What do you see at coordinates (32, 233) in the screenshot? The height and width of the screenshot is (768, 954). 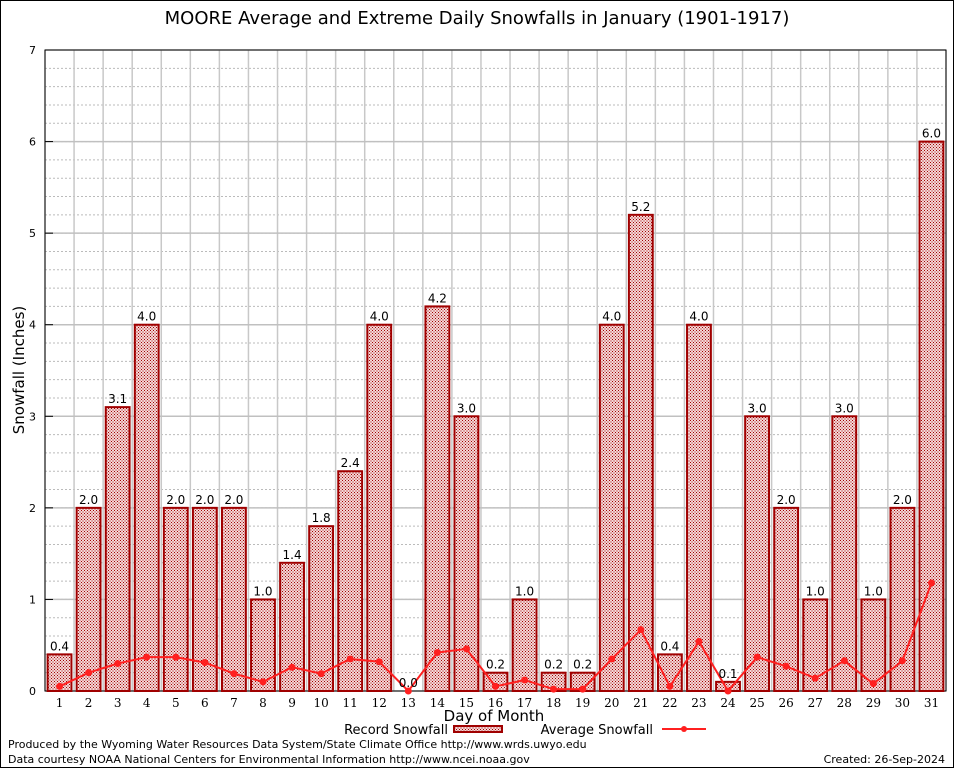 I see `y-tick-label: 5` at bounding box center [32, 233].